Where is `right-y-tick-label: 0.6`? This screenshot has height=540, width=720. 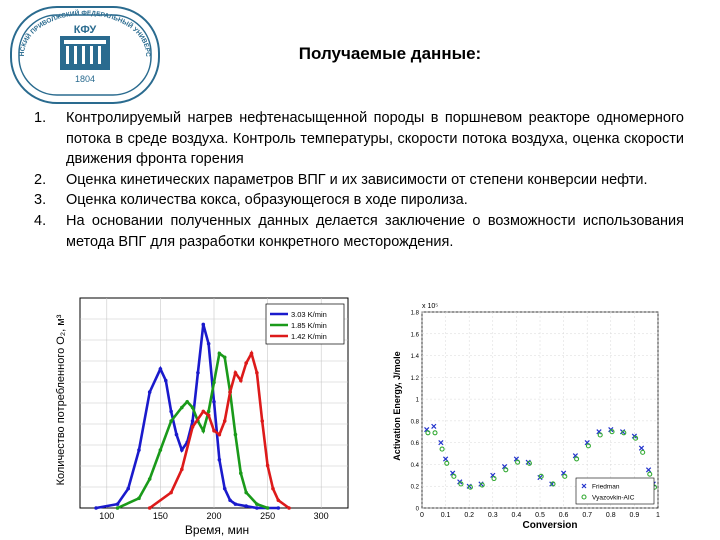 right-y-tick-label: 0.6 is located at coordinates (415, 444).